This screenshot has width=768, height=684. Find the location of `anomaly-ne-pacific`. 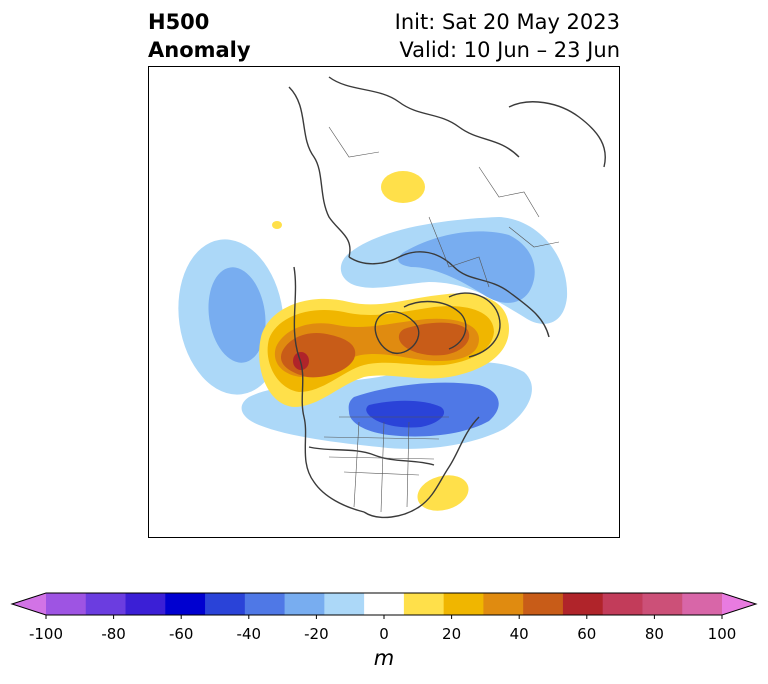

anomaly-ne-pacific is located at coordinates (231, 317).